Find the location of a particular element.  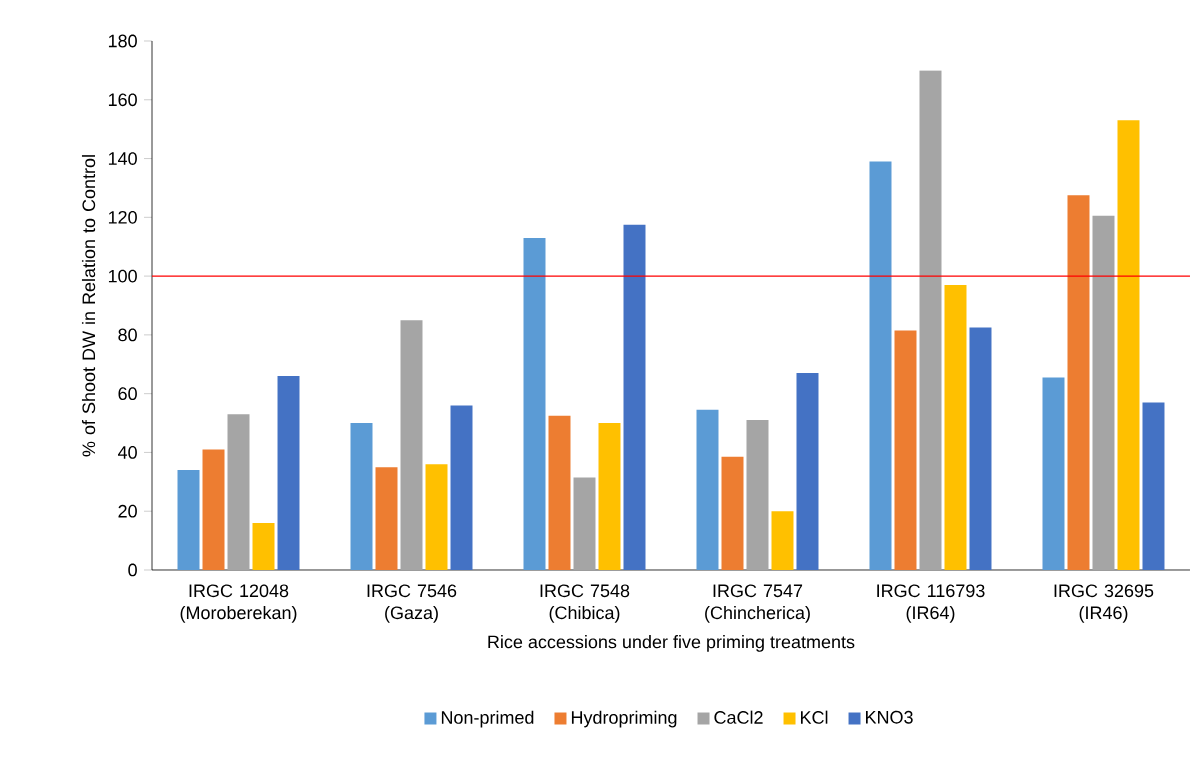

y-tick-label: 100 is located at coordinates (122, 276).